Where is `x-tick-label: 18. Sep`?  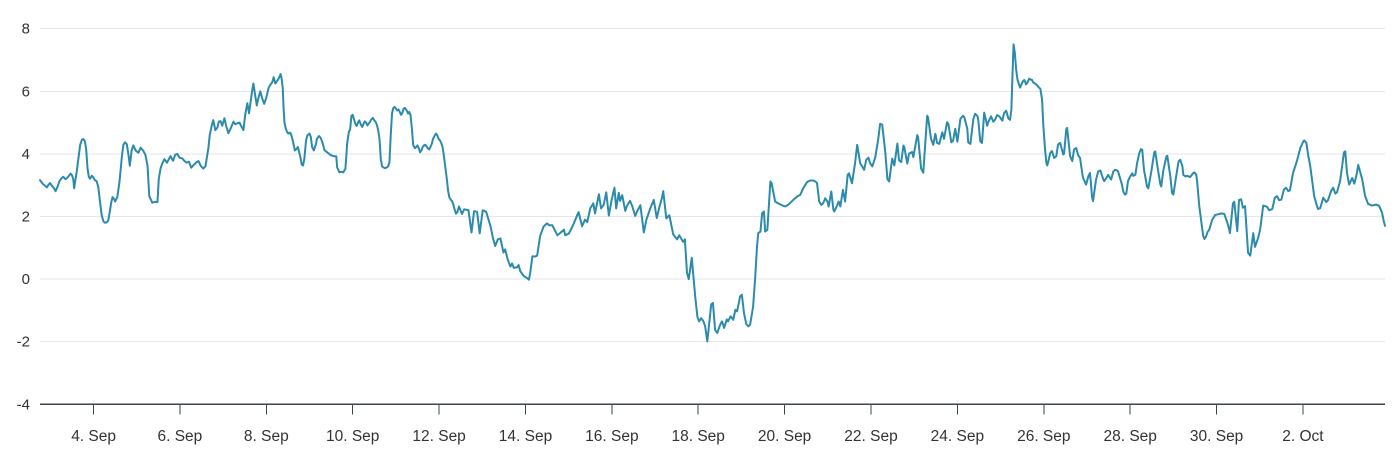
x-tick-label: 18. Sep is located at coordinates (697, 436).